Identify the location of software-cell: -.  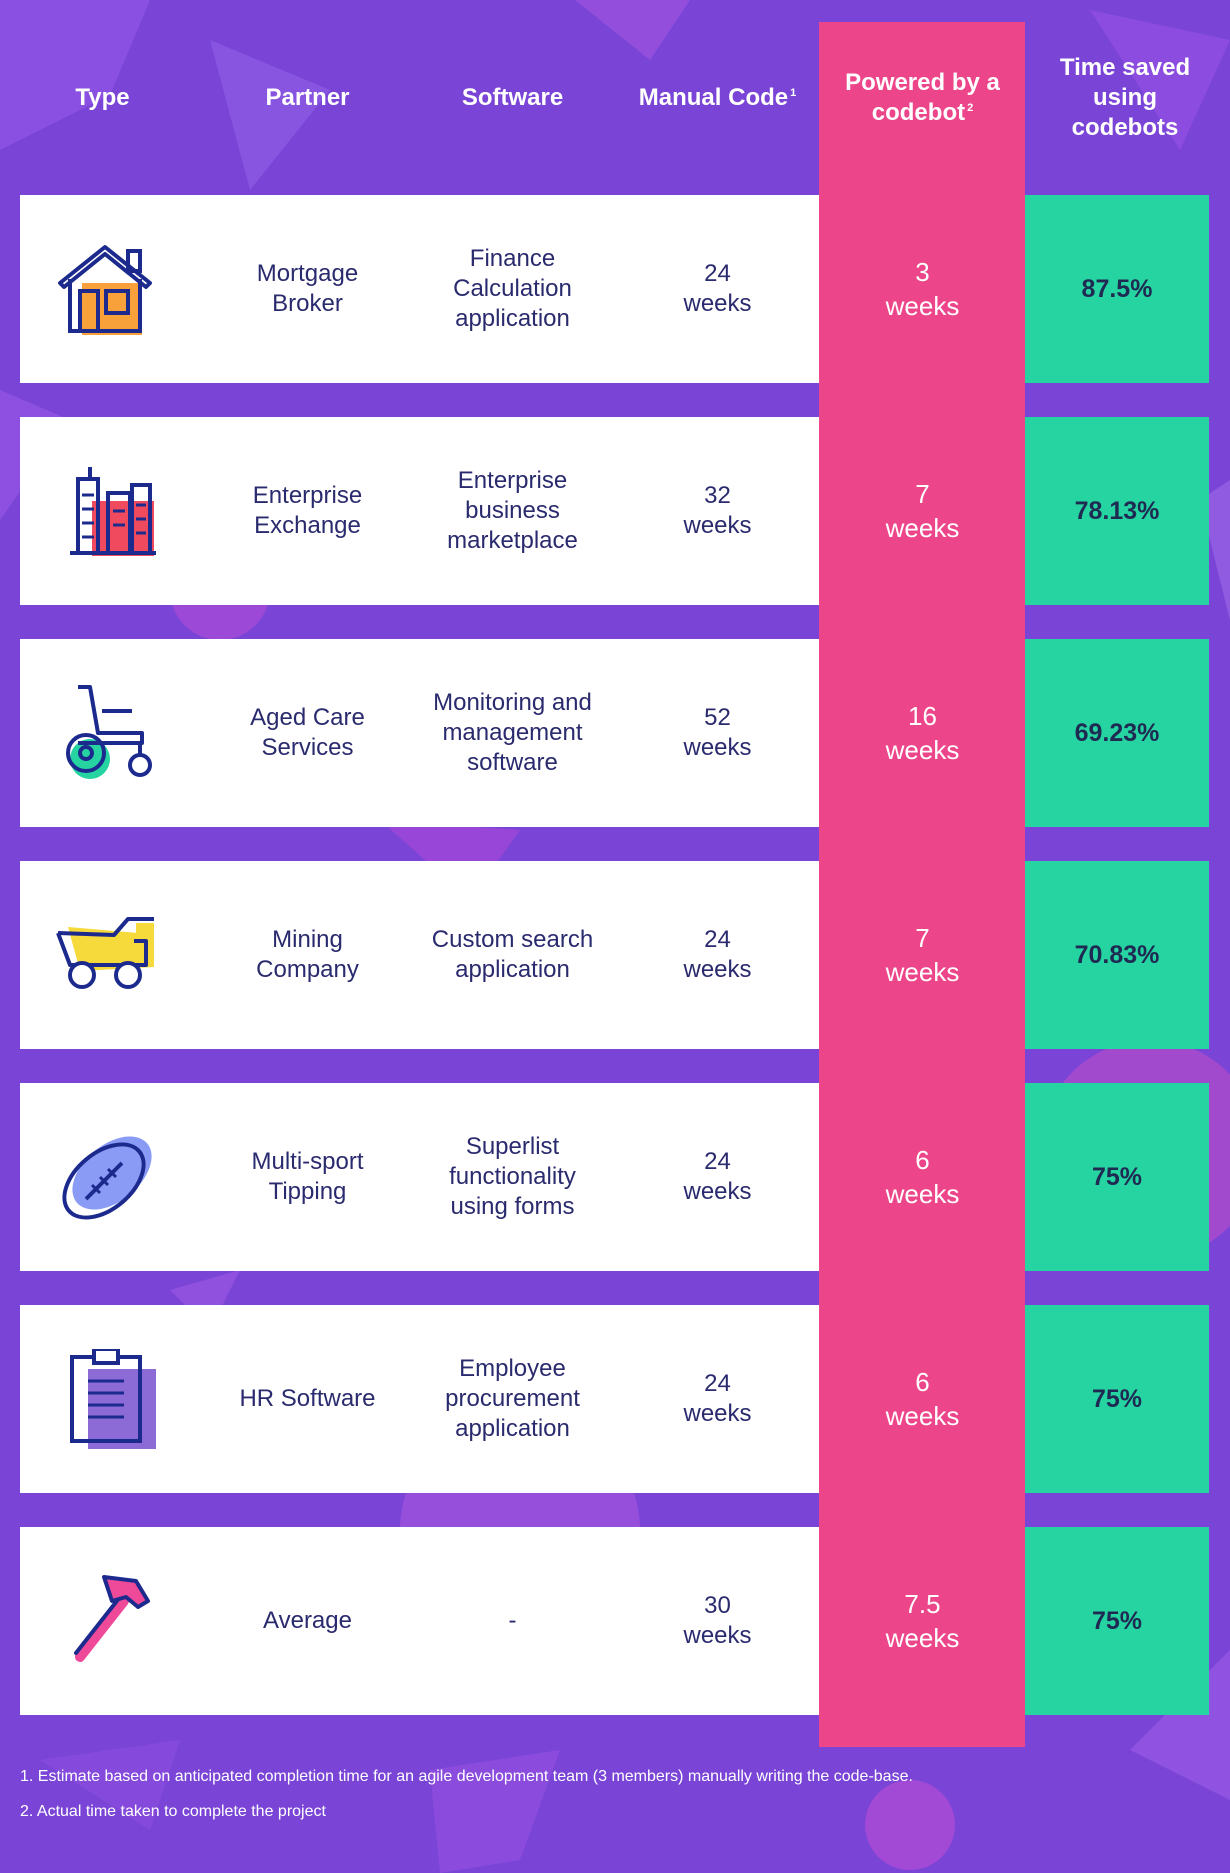
(512, 1620).